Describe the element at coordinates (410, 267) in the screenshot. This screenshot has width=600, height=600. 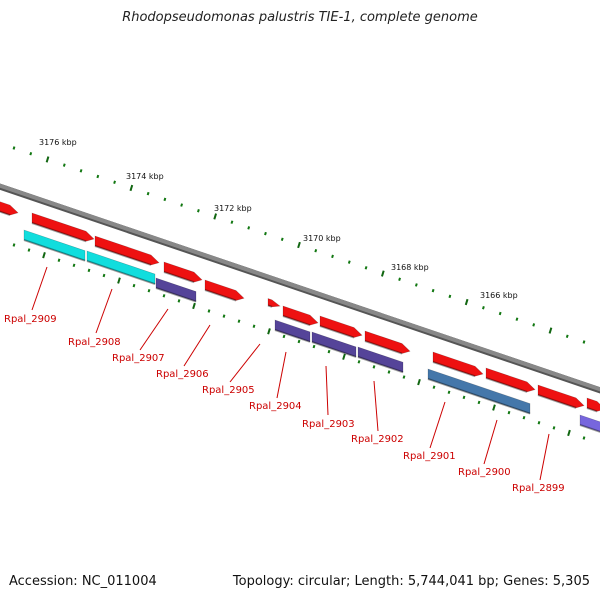
I see `kbp-label: 3168 kbp` at that location.